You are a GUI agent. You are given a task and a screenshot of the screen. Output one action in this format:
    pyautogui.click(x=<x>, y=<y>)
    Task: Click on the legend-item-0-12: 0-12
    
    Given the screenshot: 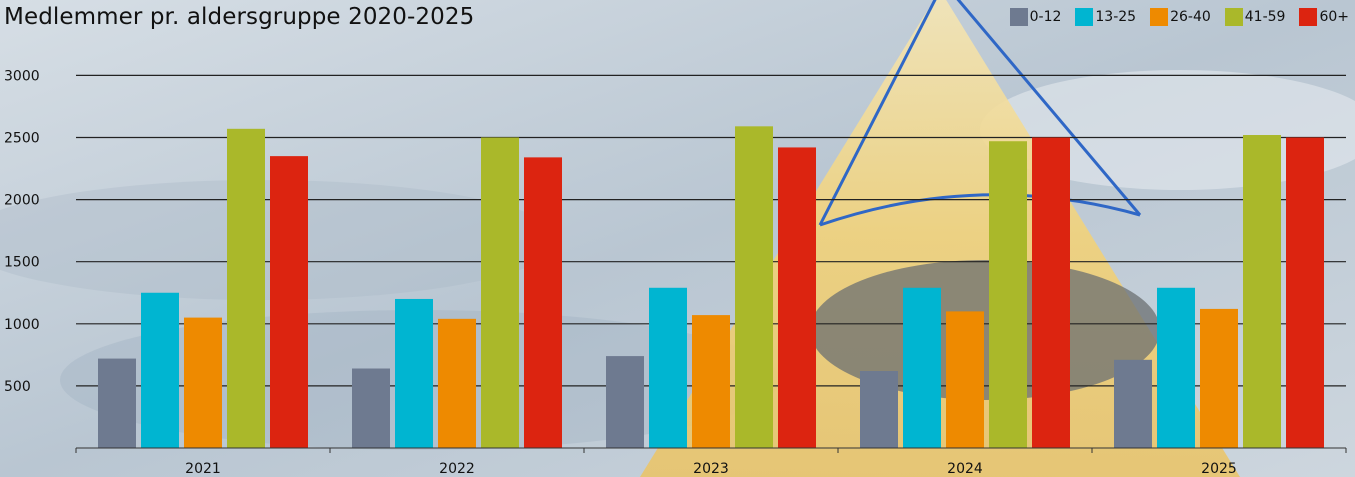 What is the action you would take?
    pyautogui.click(x=1035, y=17)
    